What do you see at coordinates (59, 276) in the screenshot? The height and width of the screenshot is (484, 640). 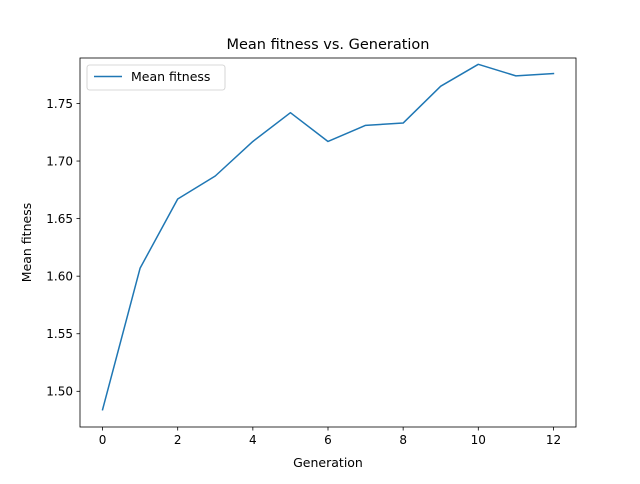 I see `y-tick-label: 1.60` at bounding box center [59, 276].